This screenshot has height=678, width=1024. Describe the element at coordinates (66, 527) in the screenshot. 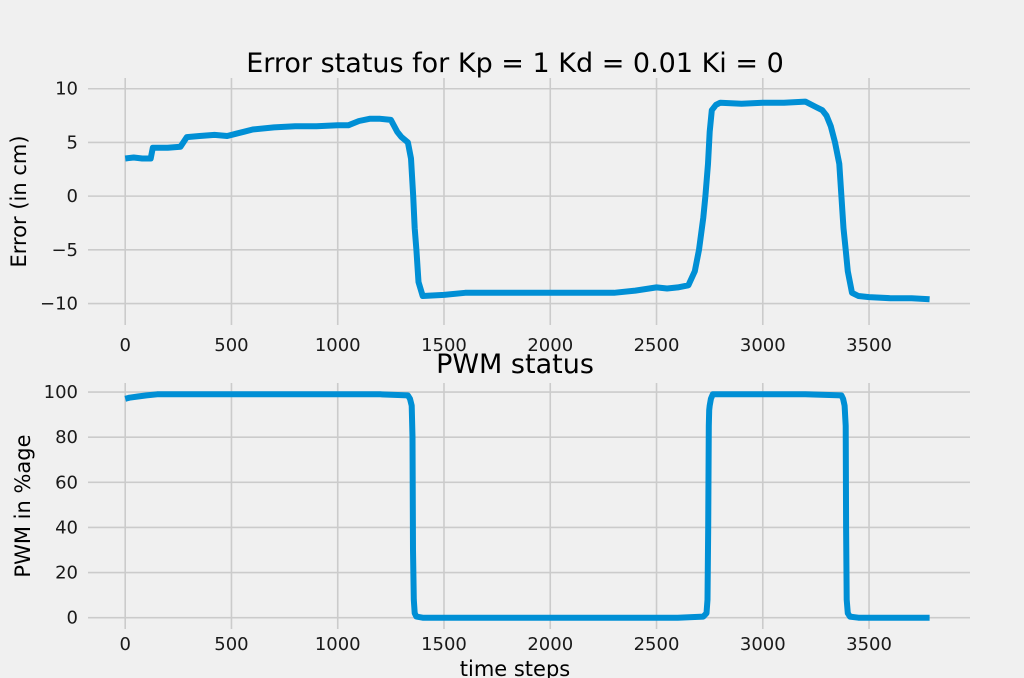

I see `y-tick-label: 40` at that location.